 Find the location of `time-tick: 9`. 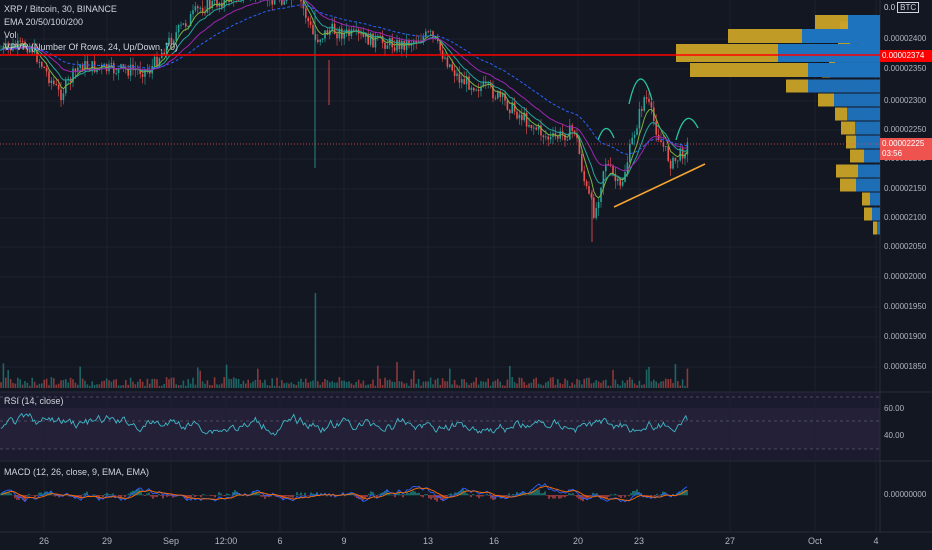

time-tick: 9 is located at coordinates (344, 541).